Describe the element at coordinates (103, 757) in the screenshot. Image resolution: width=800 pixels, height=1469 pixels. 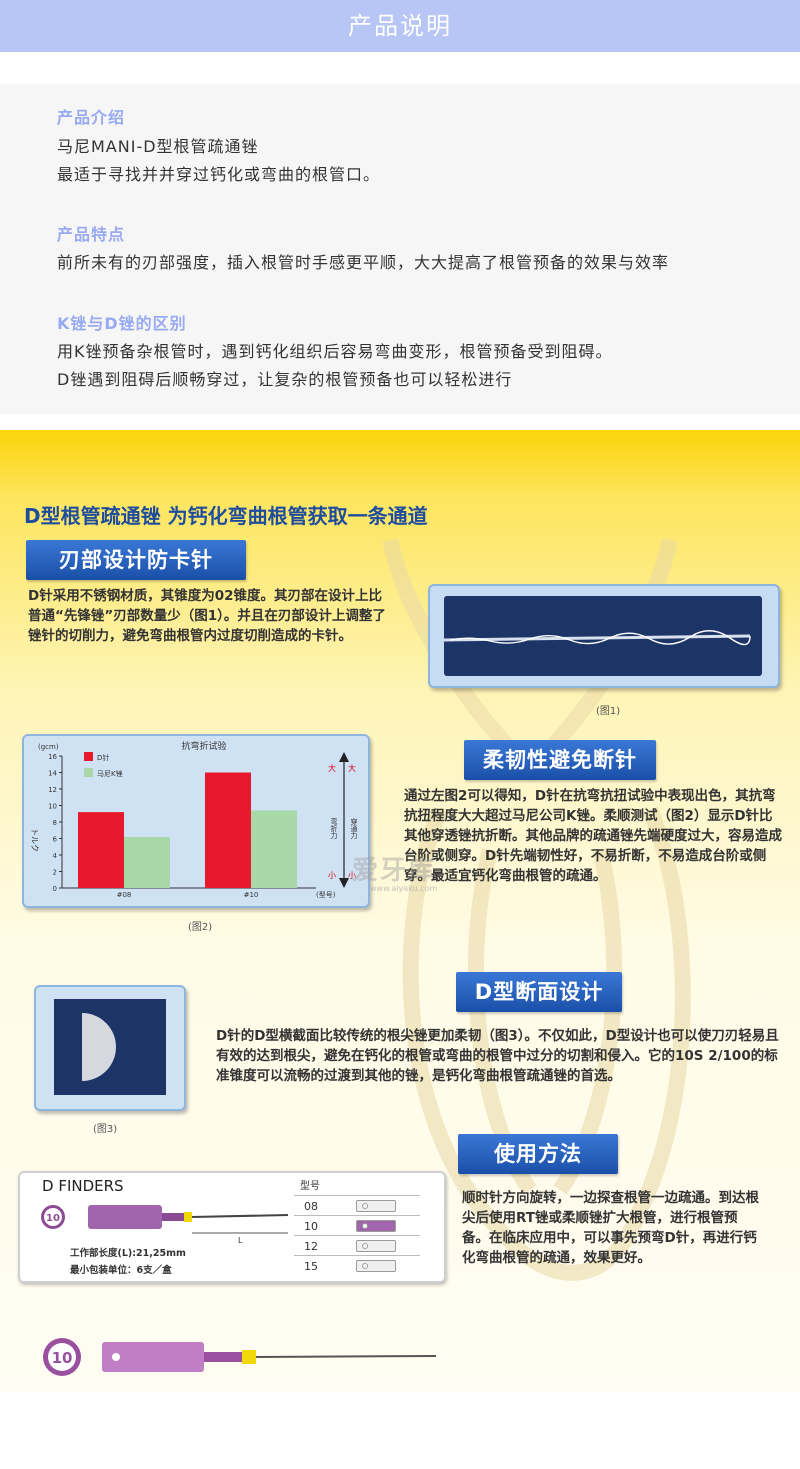
I see `legend-label-d: D针` at that location.